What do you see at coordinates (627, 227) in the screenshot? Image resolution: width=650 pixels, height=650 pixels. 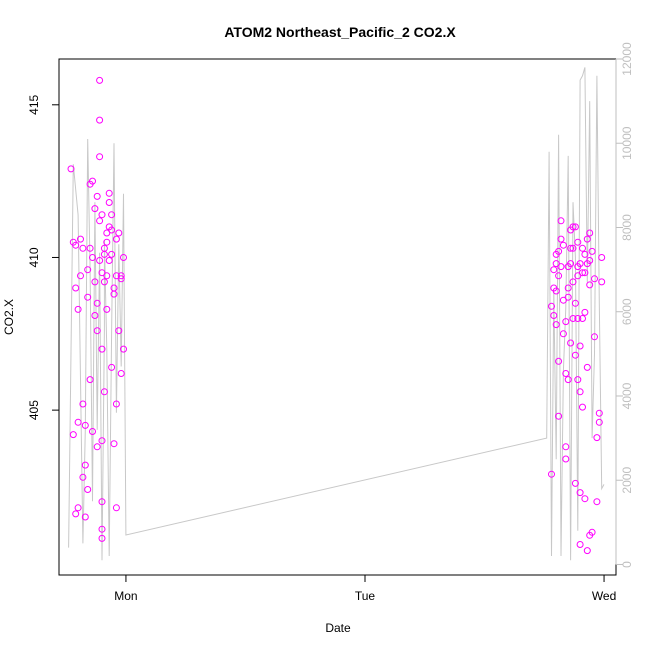 I see `y2-tick-label: 8000` at bounding box center [627, 227].